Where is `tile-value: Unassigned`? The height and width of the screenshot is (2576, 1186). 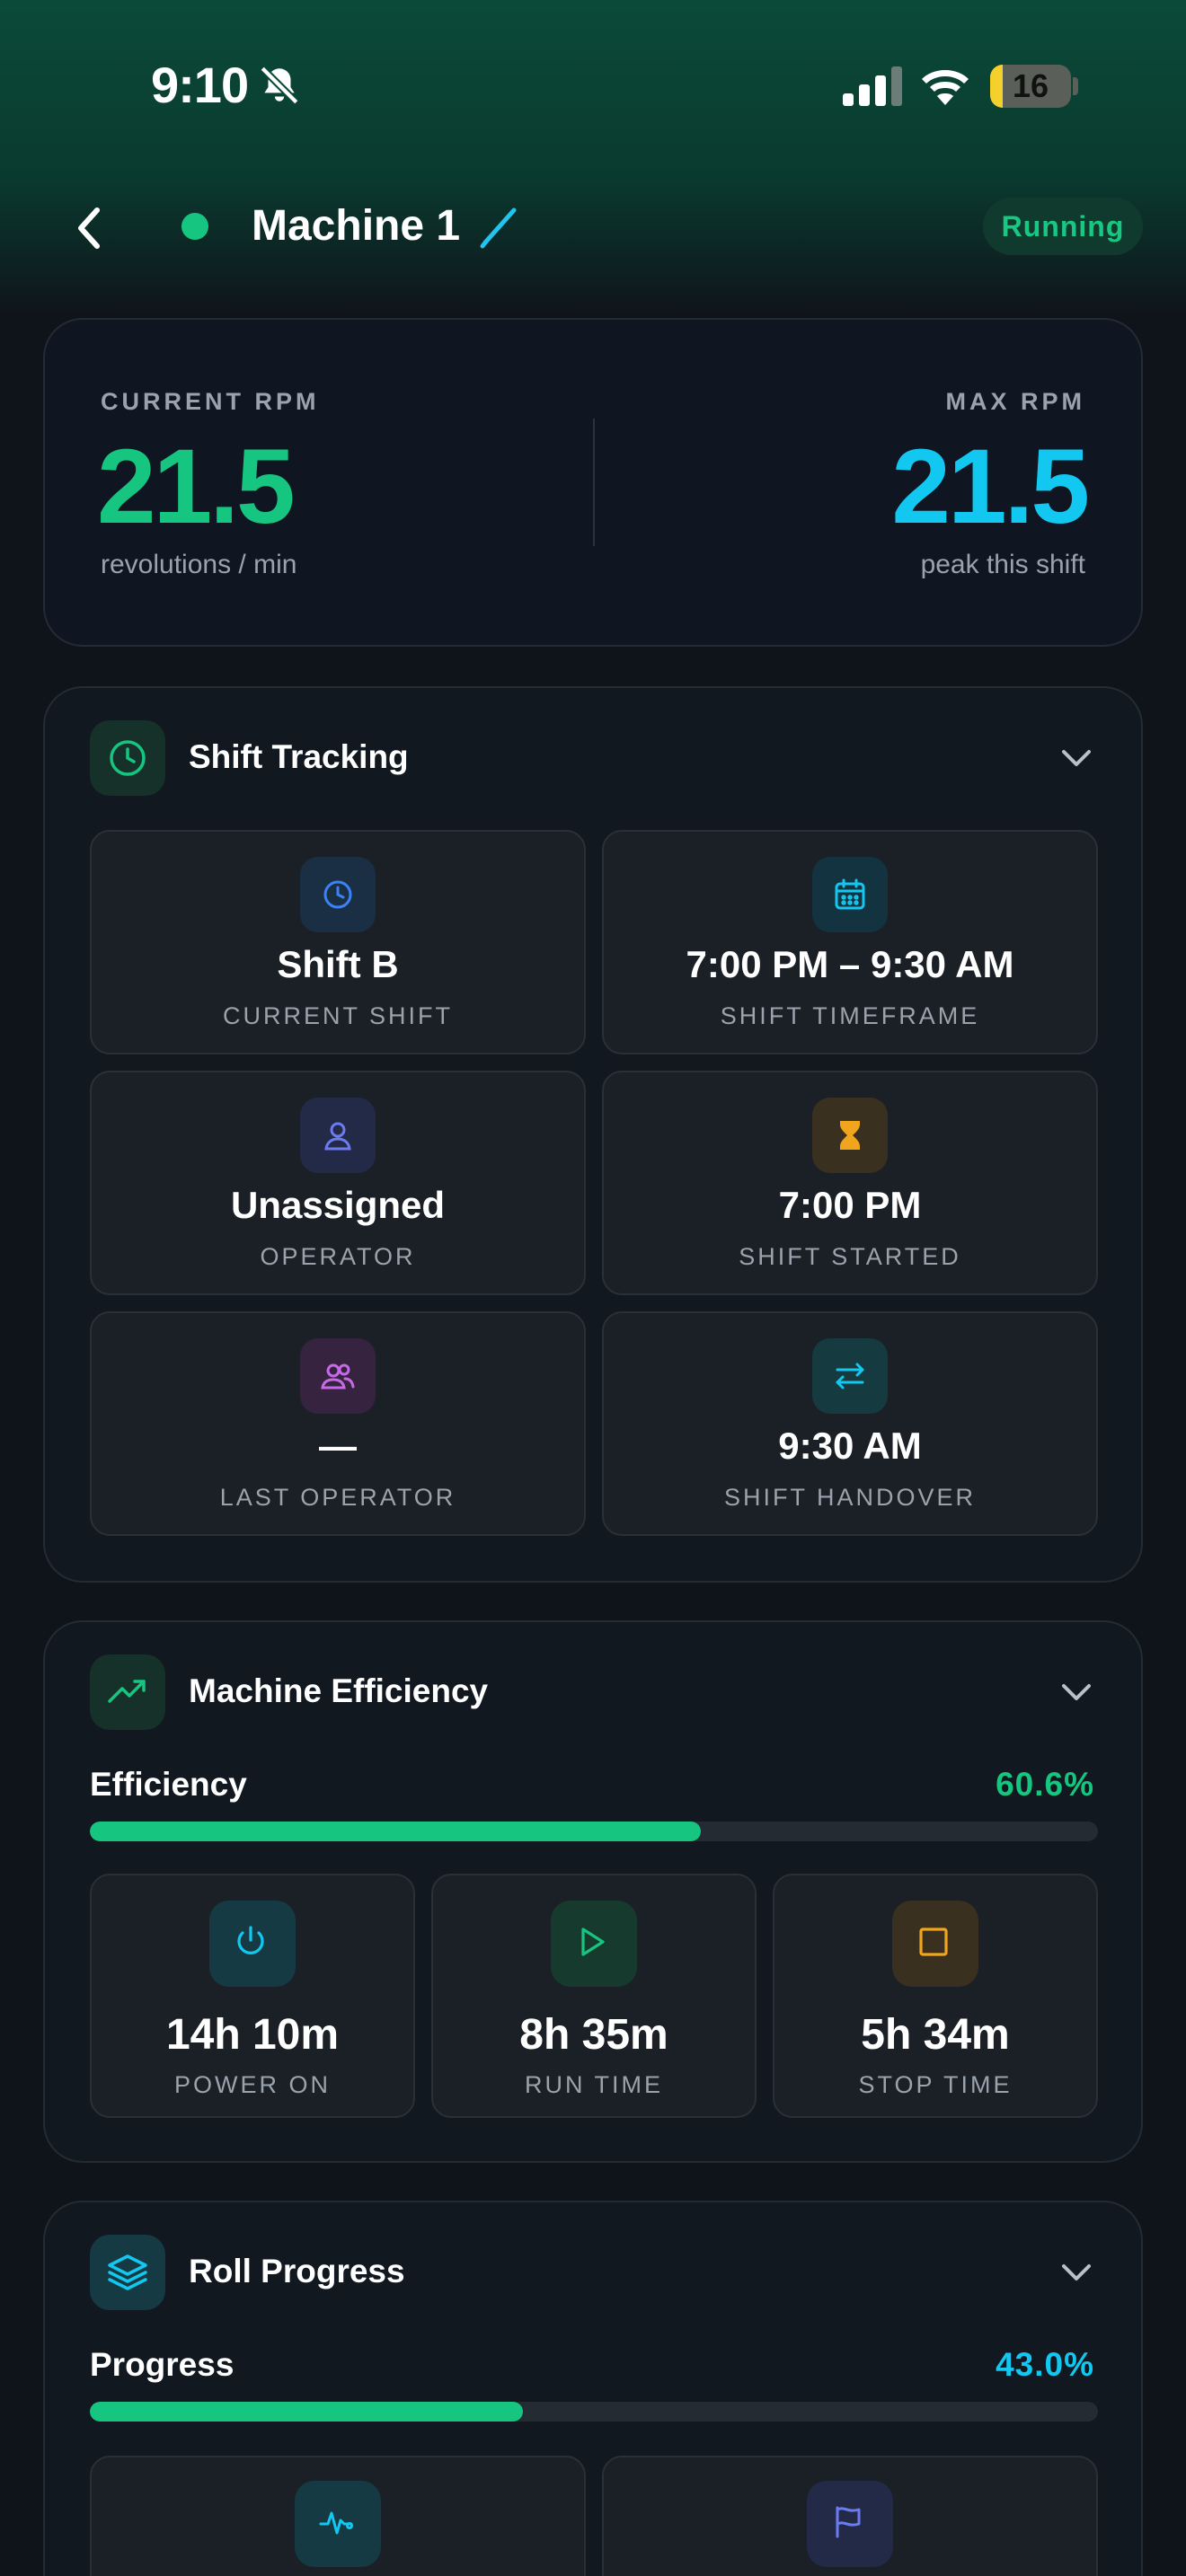 tile-value: Unassigned is located at coordinates (338, 1205).